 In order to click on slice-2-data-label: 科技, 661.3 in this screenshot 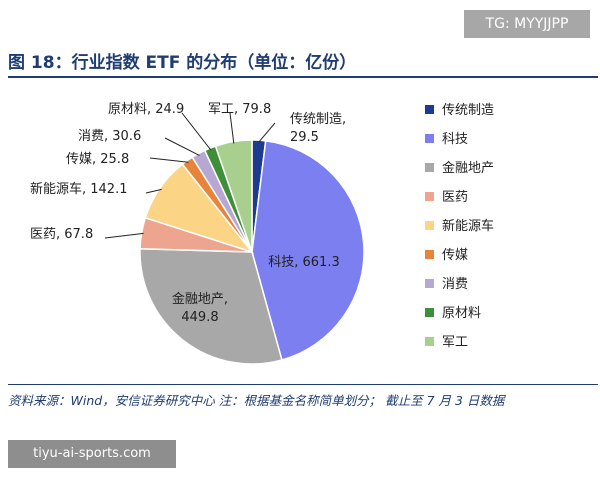, I will do `click(303, 262)`.